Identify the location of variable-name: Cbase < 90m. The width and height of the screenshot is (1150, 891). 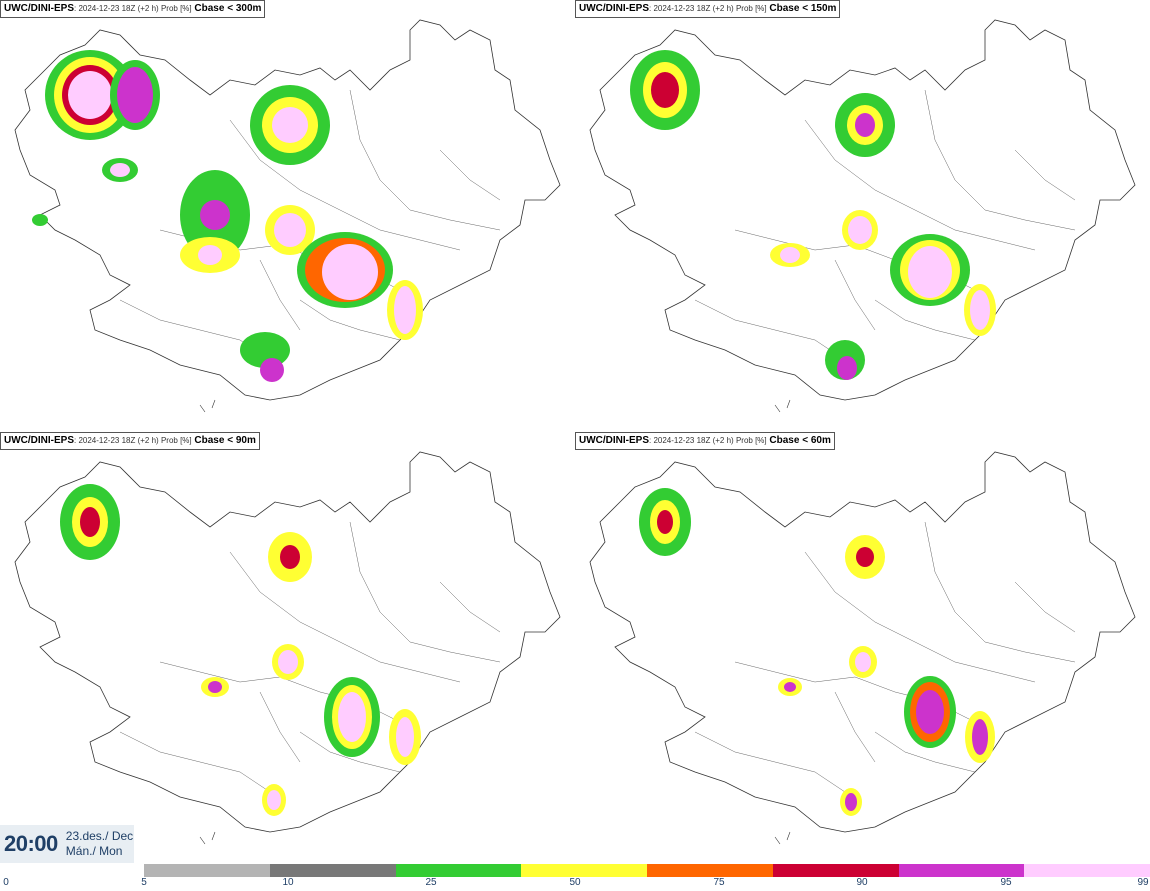
(225, 440).